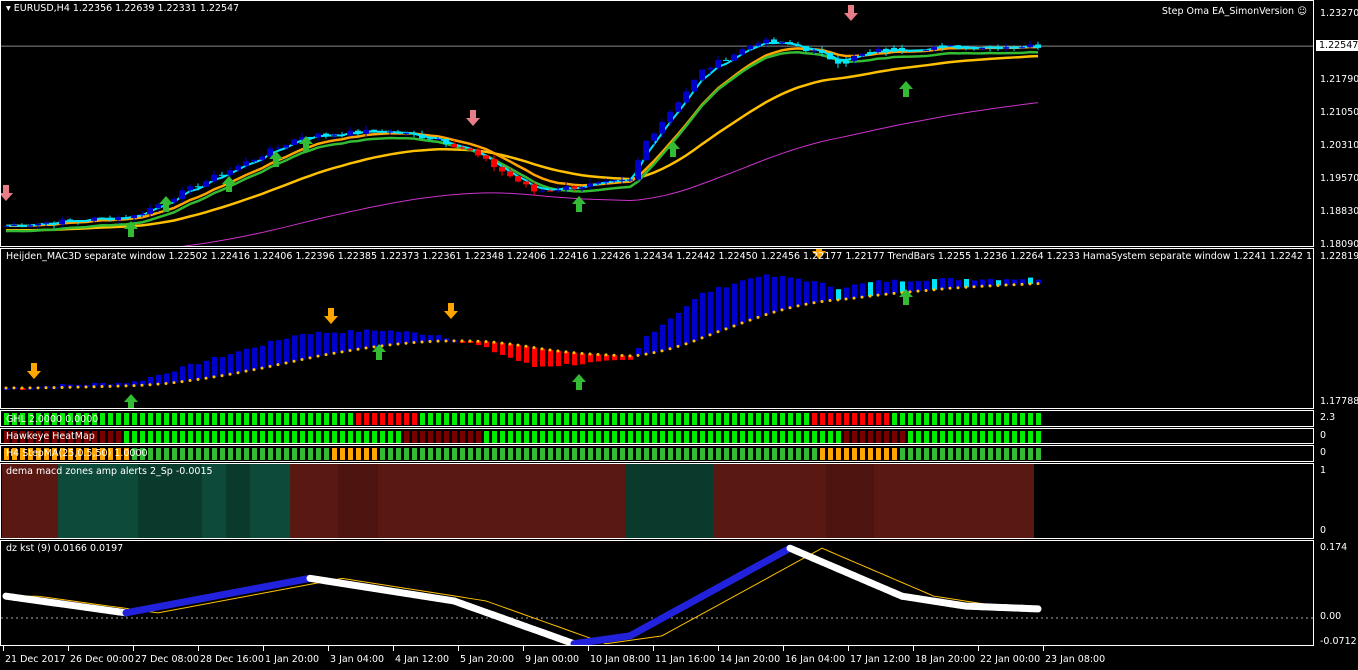  I want to click on hawkeye-window: Hawkeye HeatMap, so click(657, 436).